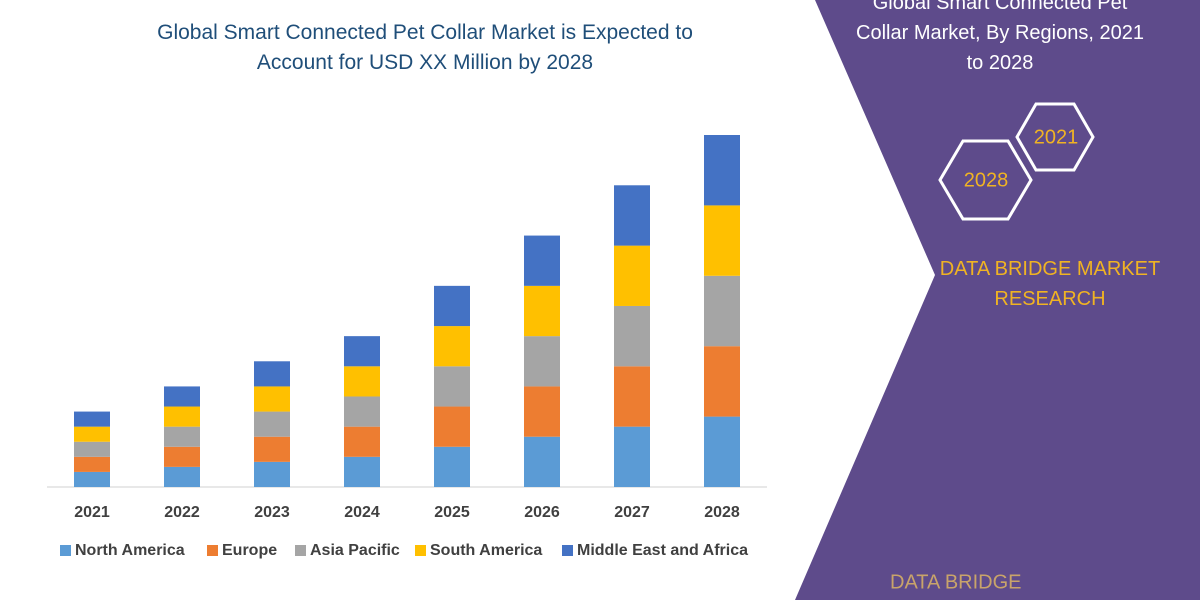 Image resolution: width=1200 pixels, height=600 pixels. What do you see at coordinates (362, 512) in the screenshot?
I see `x-tick-label: 2024` at bounding box center [362, 512].